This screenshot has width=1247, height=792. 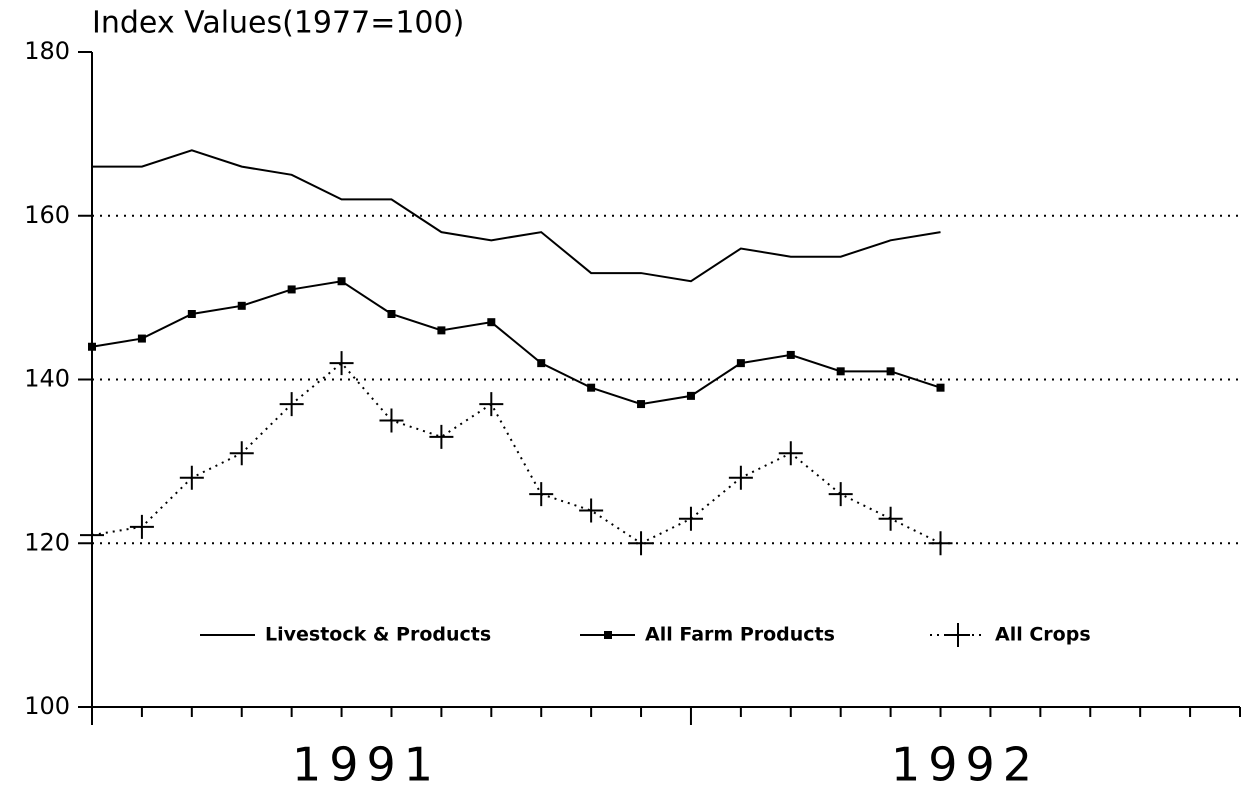 I want to click on y-tick-label: 120, so click(x=47, y=542).